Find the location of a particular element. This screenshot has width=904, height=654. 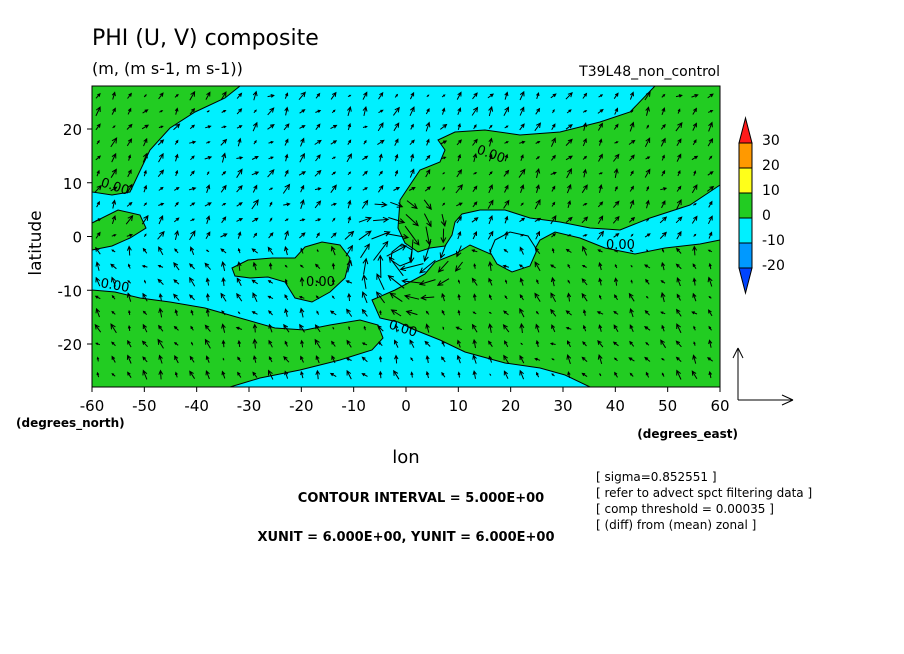

y-unit-label: (degrees_north) is located at coordinates (70, 423).